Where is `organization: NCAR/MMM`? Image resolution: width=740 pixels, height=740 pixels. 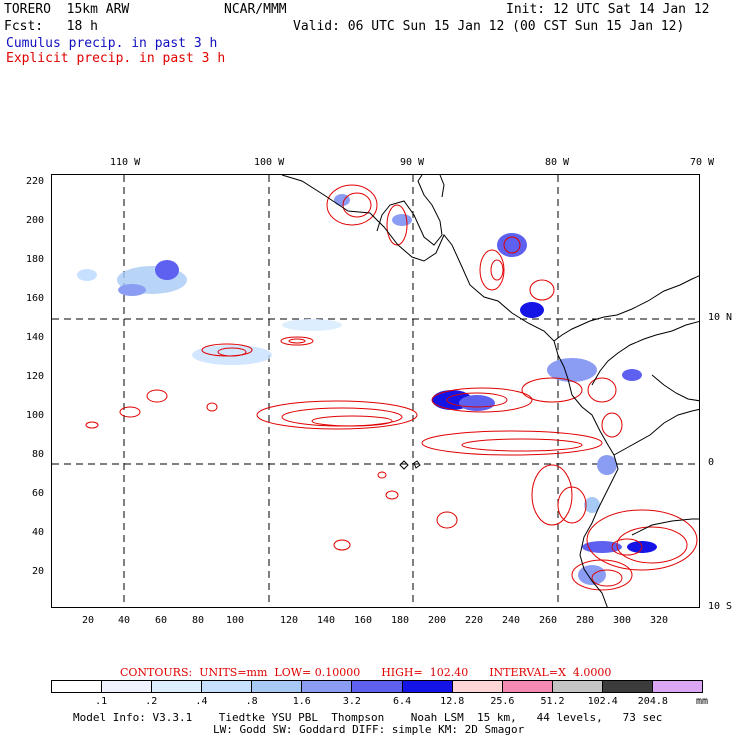
organization: NCAR/MMM is located at coordinates (255, 9).